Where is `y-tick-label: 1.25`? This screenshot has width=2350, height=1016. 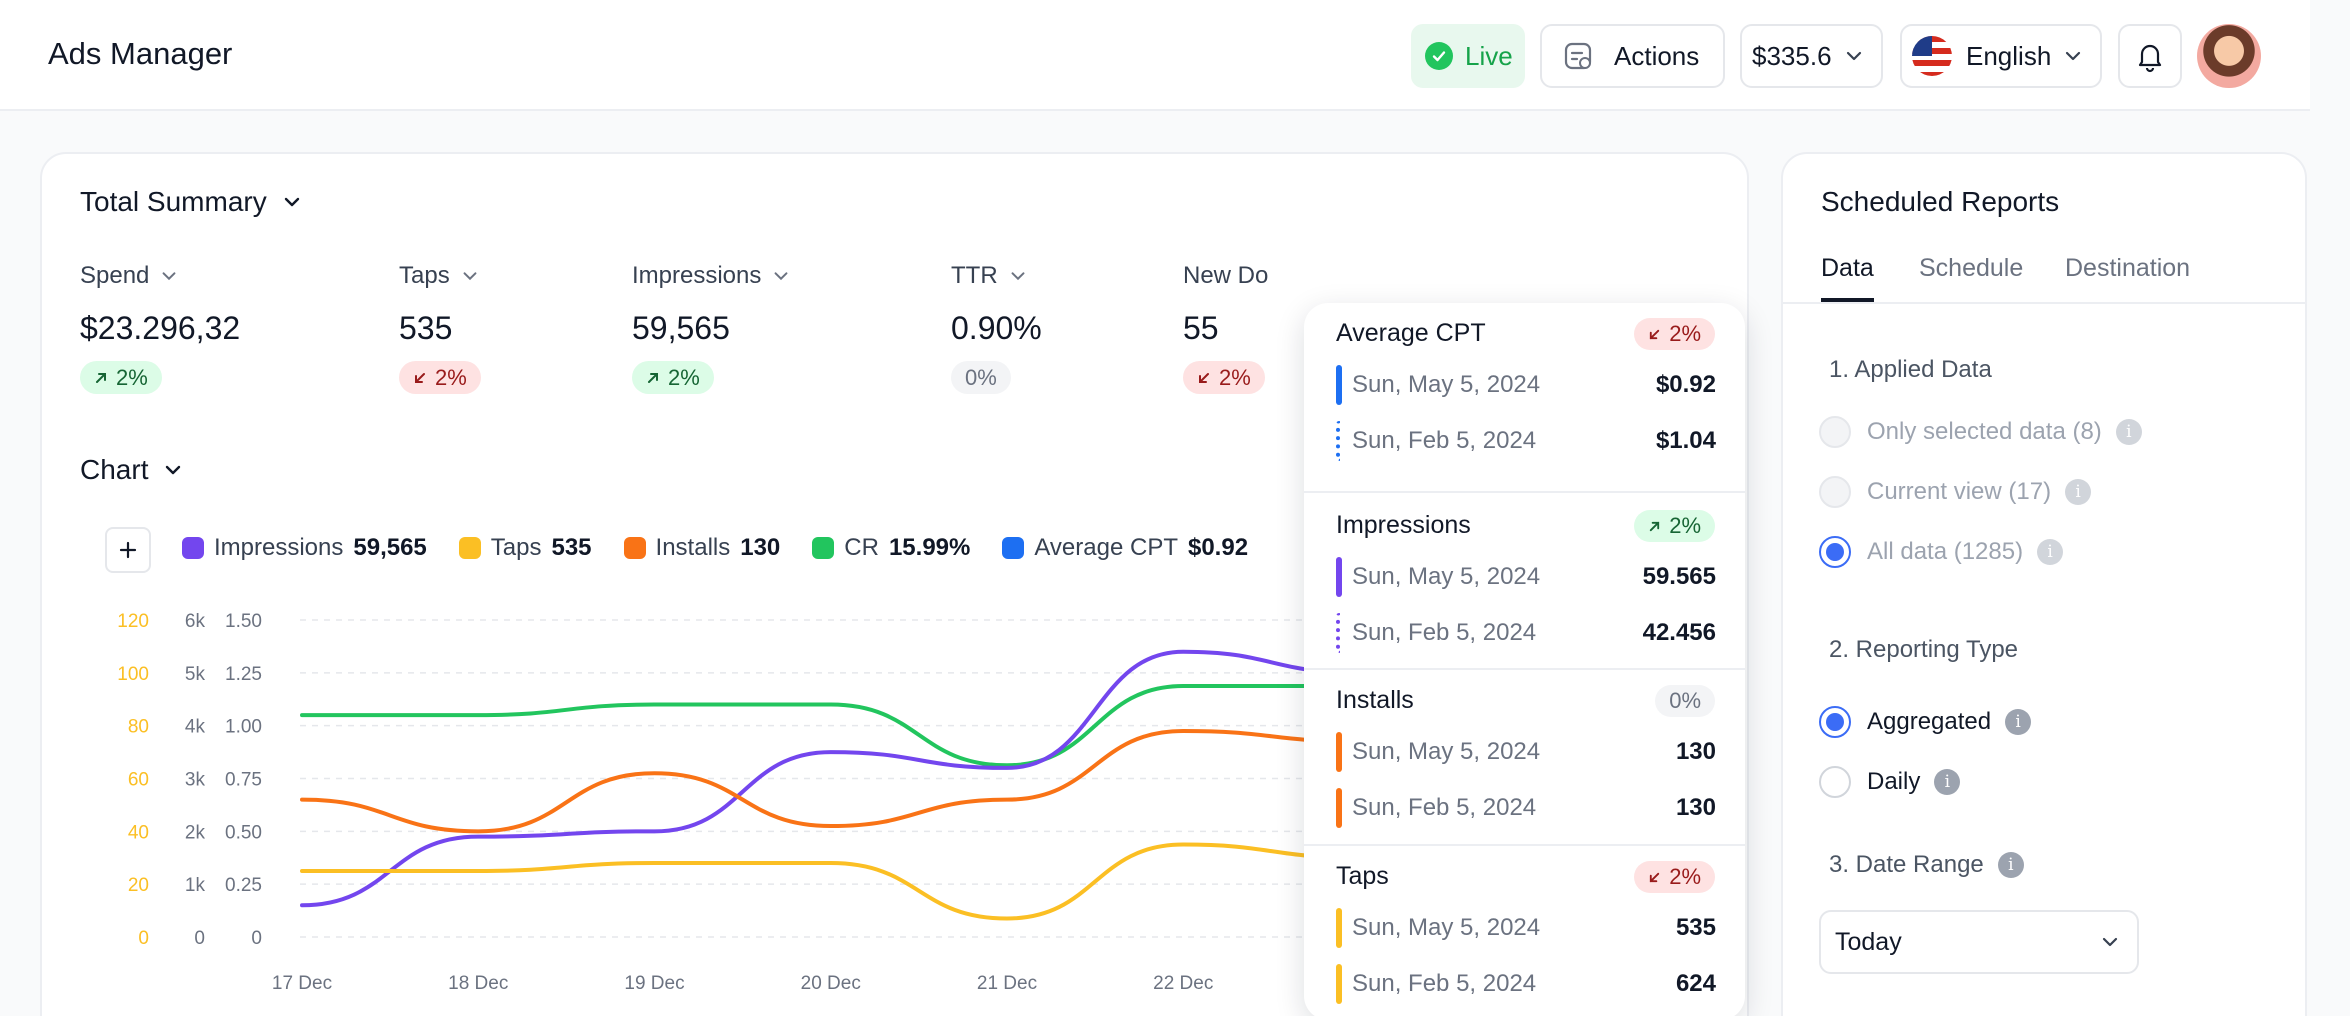
y-tick-label: 1.25 is located at coordinates (243, 674).